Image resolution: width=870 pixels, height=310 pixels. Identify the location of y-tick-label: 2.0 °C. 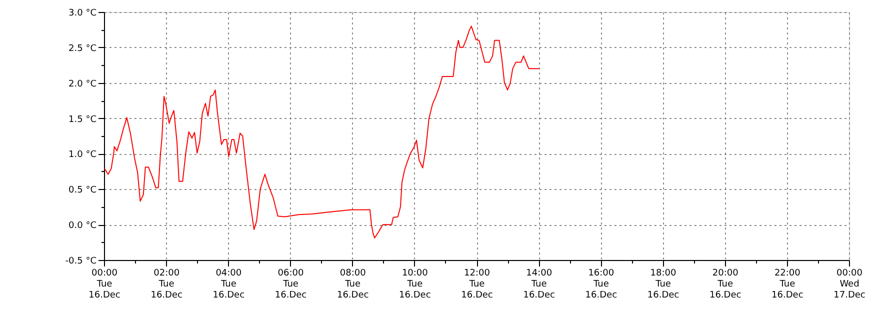
(82, 84).